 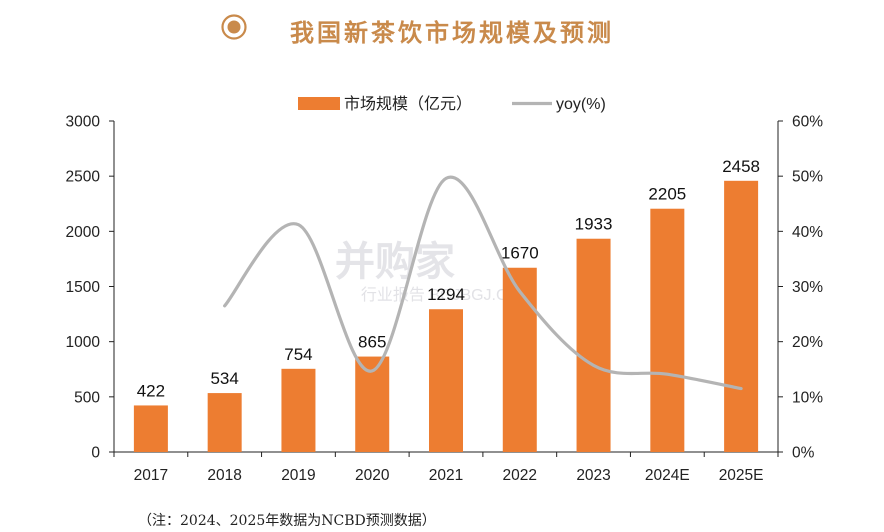 What do you see at coordinates (395, 262) in the screenshot?
I see `watermark-main: 并购家` at bounding box center [395, 262].